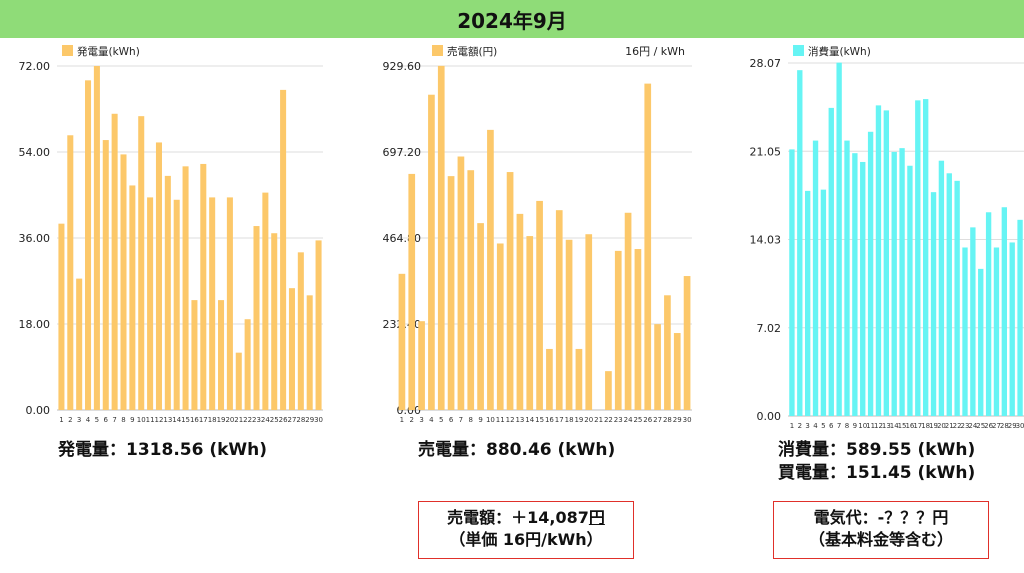 This screenshot has height=573, width=1024. I want to click on x-tick-label: 25, so click(637, 420).